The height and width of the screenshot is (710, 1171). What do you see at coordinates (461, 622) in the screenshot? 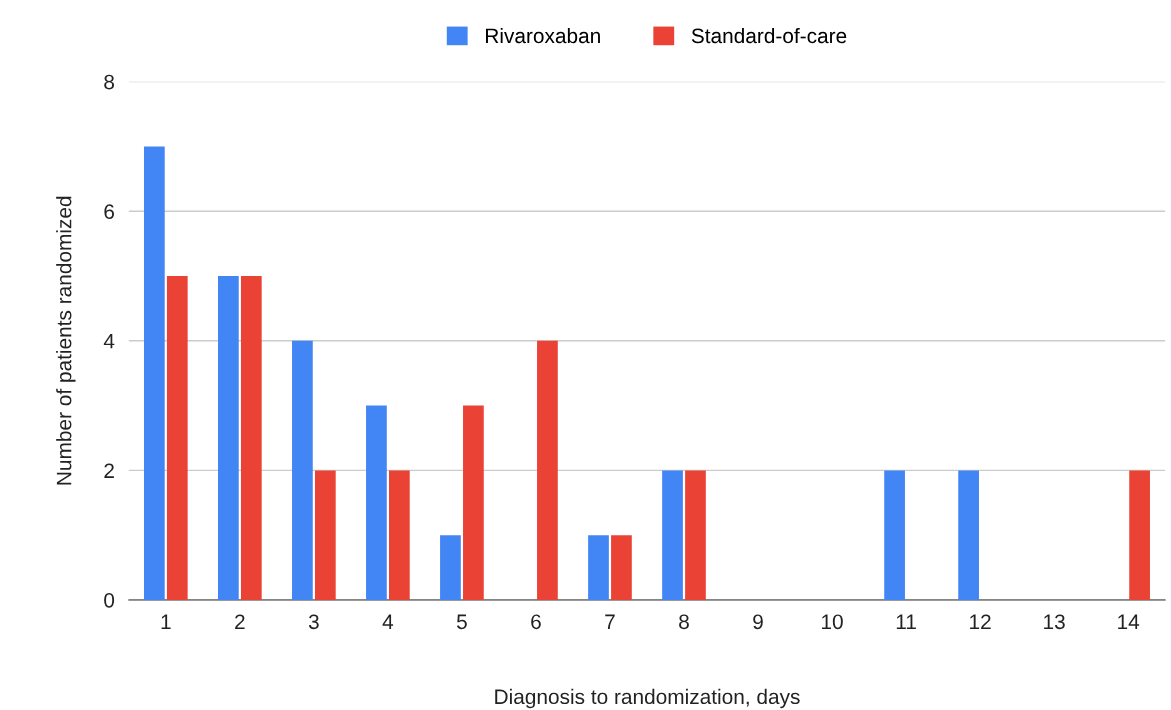
I see `x-tick-label: 5` at bounding box center [461, 622].